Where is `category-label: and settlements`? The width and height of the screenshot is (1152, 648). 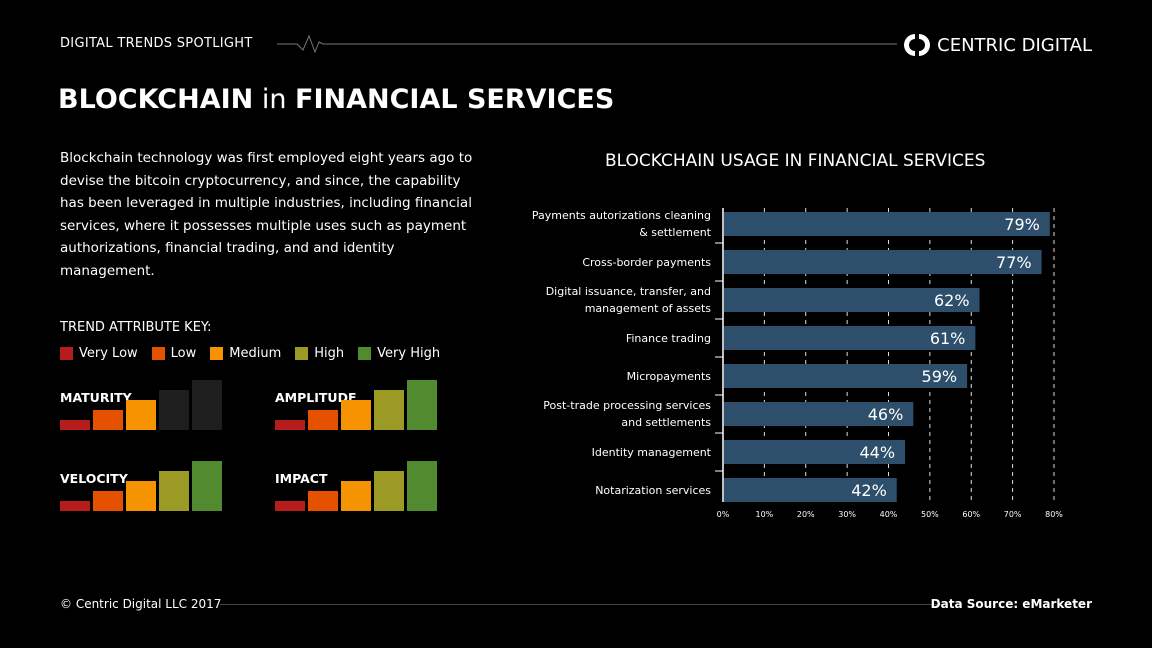 category-label: and settlements is located at coordinates (666, 422).